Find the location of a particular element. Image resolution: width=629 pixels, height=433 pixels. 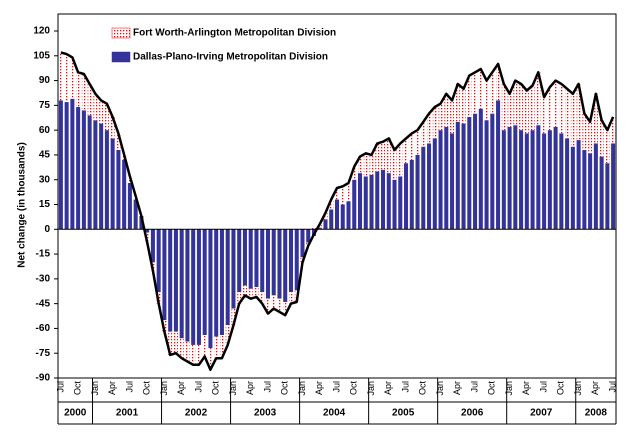

y-tick-label: 60 is located at coordinates (45, 130).